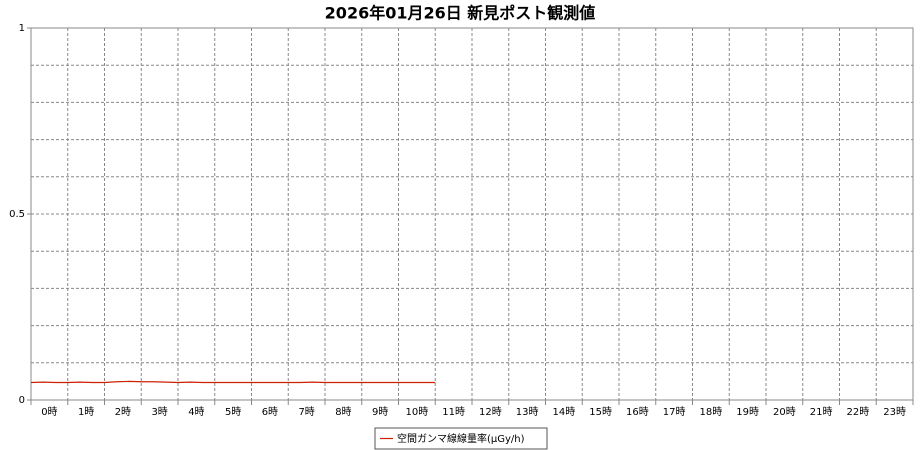 This screenshot has width=920, height=450. What do you see at coordinates (564, 412) in the screenshot?
I see `x-tick-label: 14時` at bounding box center [564, 412].